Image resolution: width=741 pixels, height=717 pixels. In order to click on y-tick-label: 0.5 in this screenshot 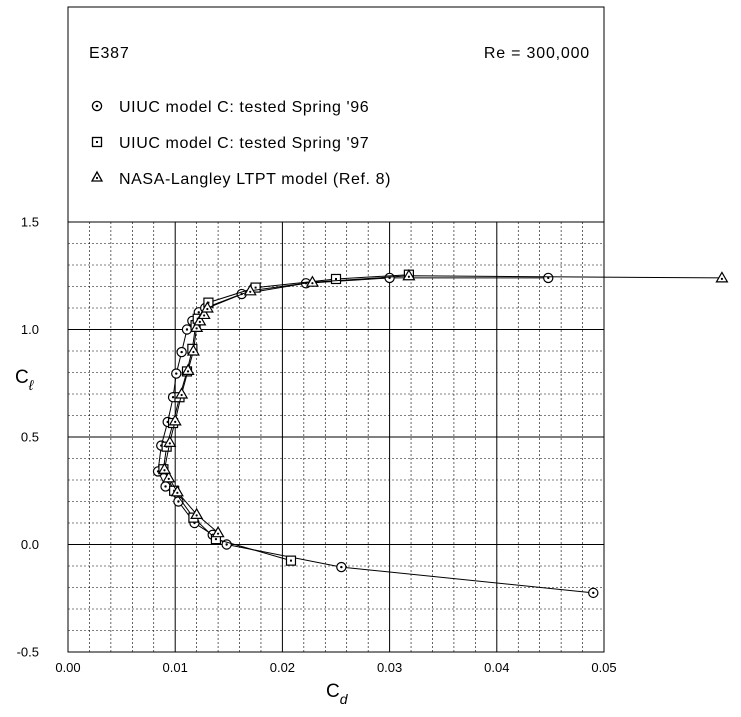, I will do `click(30, 437)`.